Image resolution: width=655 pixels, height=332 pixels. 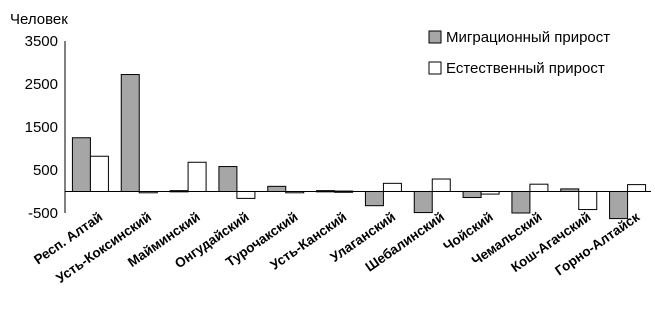 I want to click on y-tick-labels: 3500 2500 1500 500 -500, so click(x=41, y=127).